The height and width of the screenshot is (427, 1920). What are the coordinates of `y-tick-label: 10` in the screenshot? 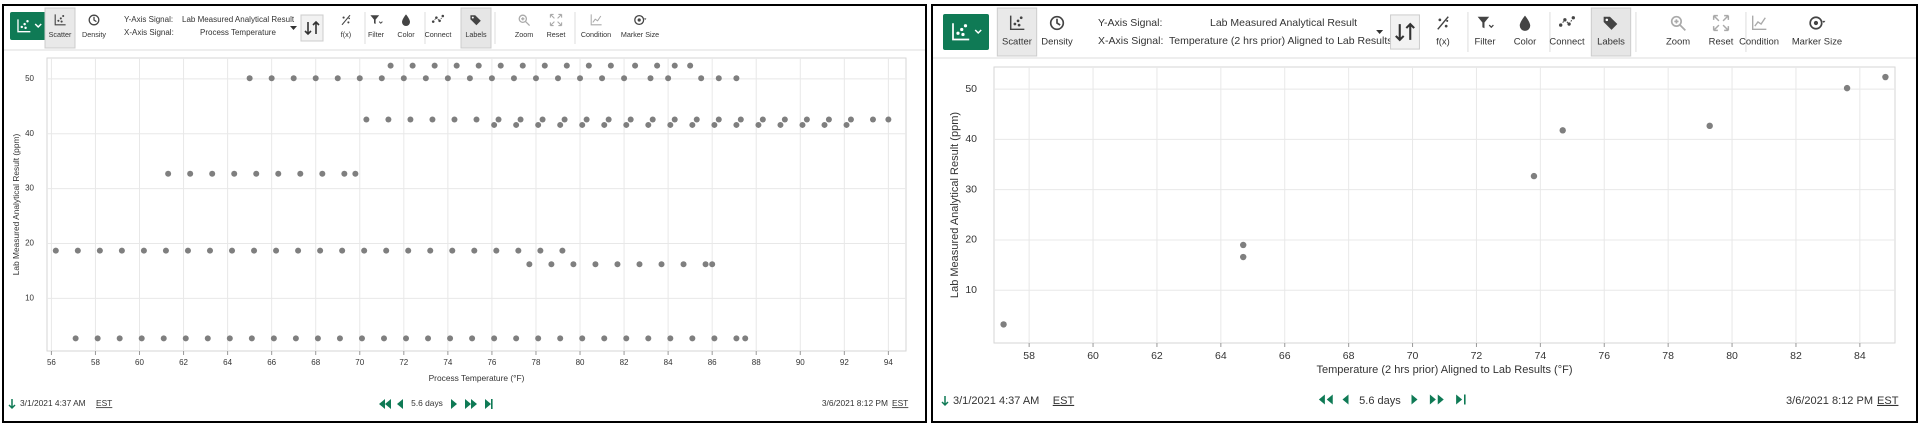 It's located at (29, 297).